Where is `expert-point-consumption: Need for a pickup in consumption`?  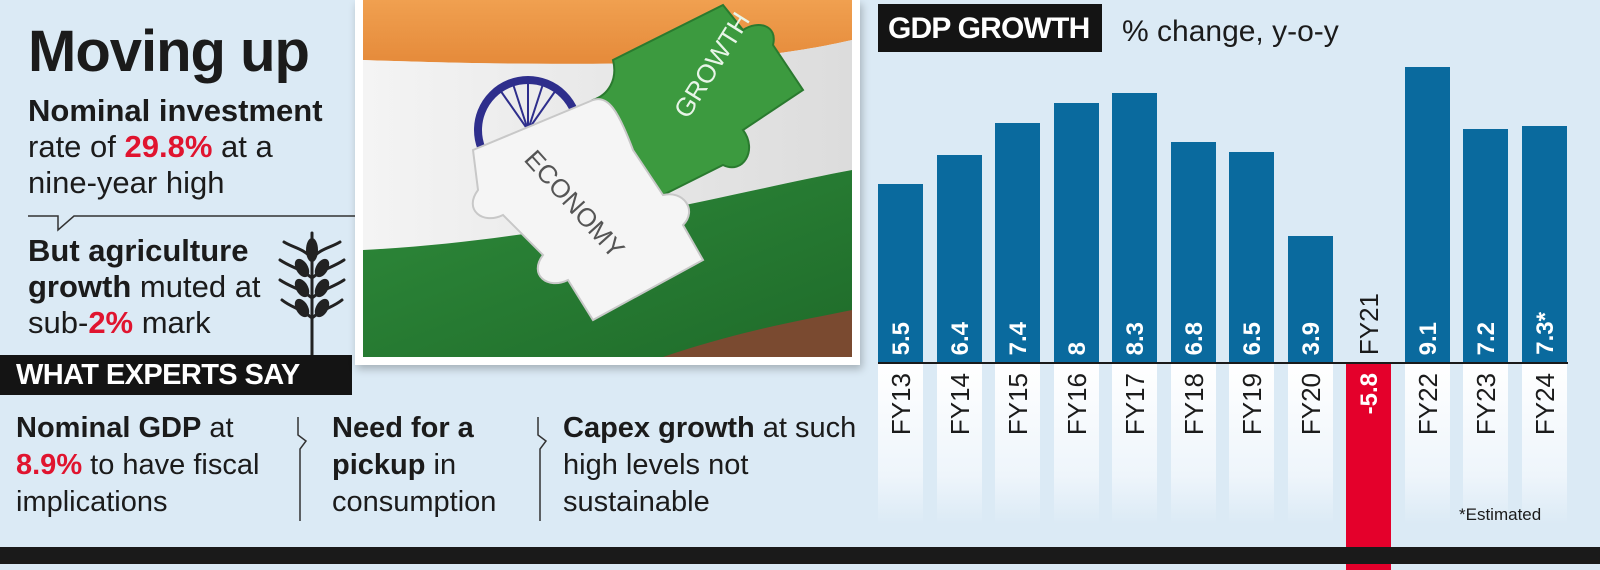 expert-point-consumption: Need for a pickup in consumption is located at coordinates (432, 465).